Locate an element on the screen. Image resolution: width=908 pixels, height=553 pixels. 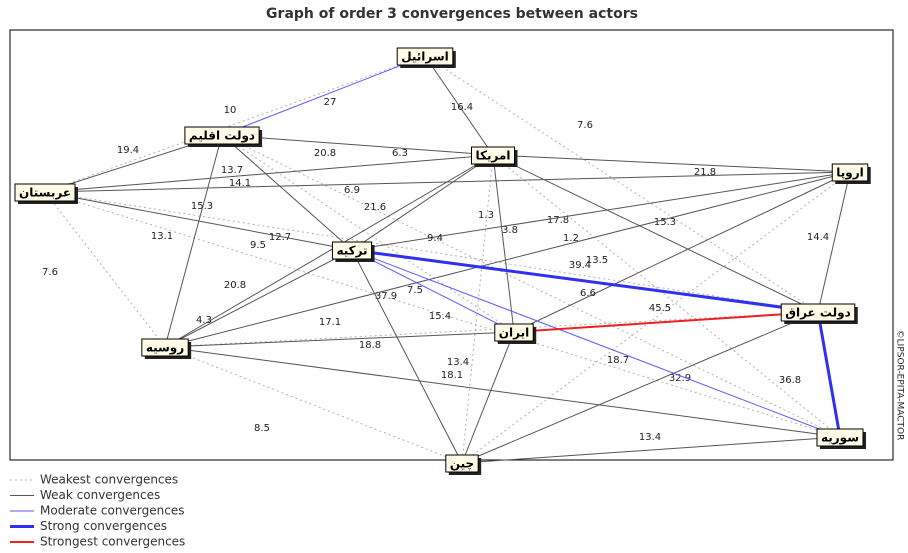
edge-label: 18.7 is located at coordinates (618, 360).